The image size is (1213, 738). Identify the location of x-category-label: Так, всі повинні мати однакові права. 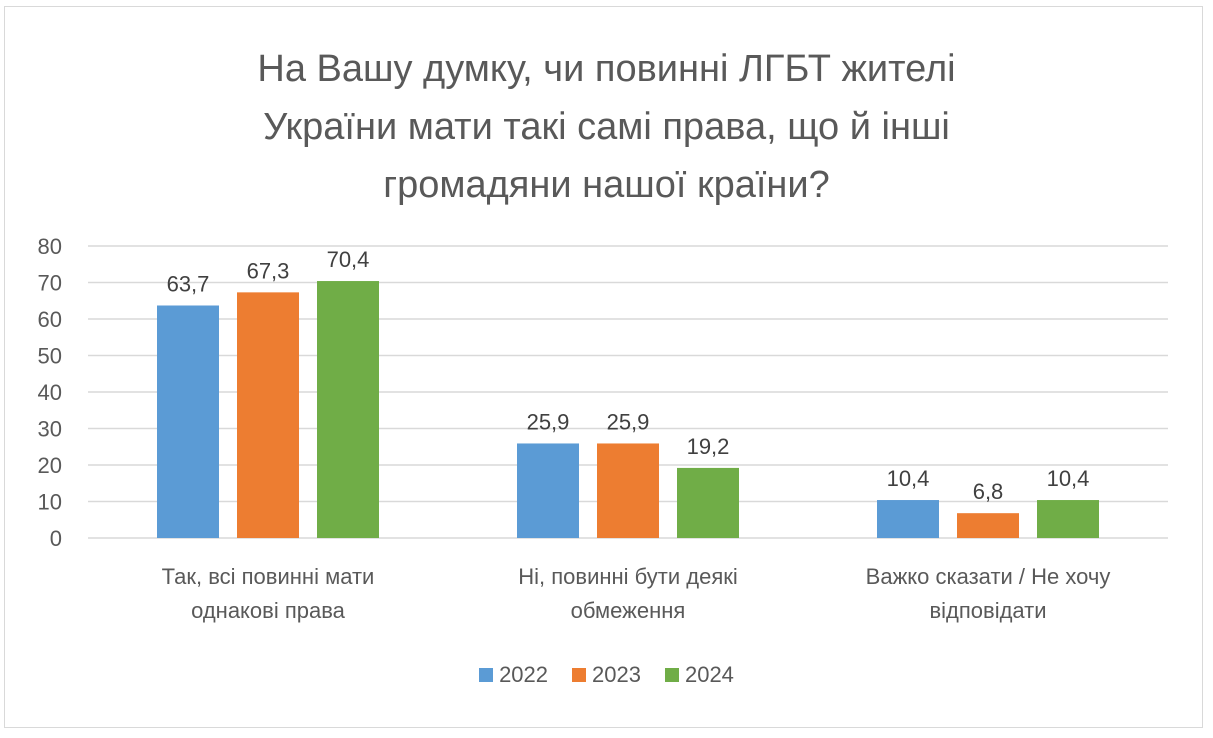
(268, 594).